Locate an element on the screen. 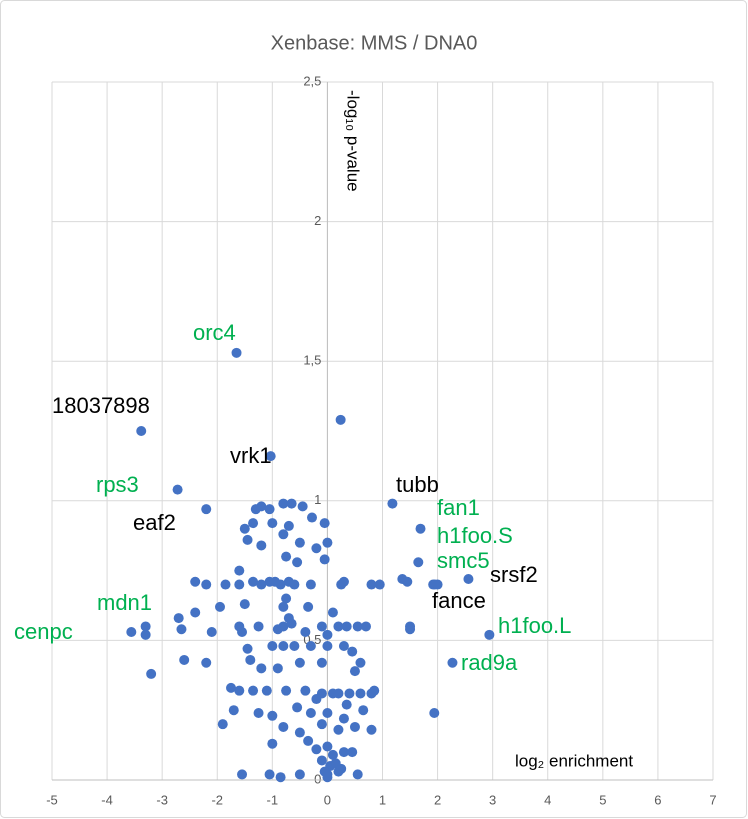 The width and height of the screenshot is (748, 819). annotation: tubb is located at coordinates (417, 484).